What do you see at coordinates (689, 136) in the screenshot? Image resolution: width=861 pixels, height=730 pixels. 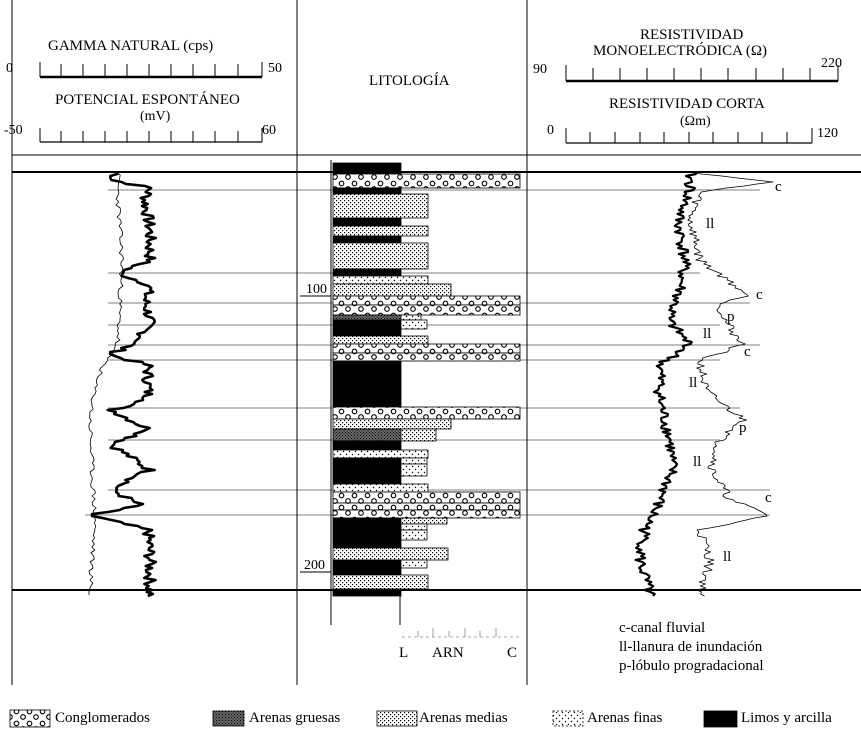 I see `res-short-scale` at bounding box center [689, 136].